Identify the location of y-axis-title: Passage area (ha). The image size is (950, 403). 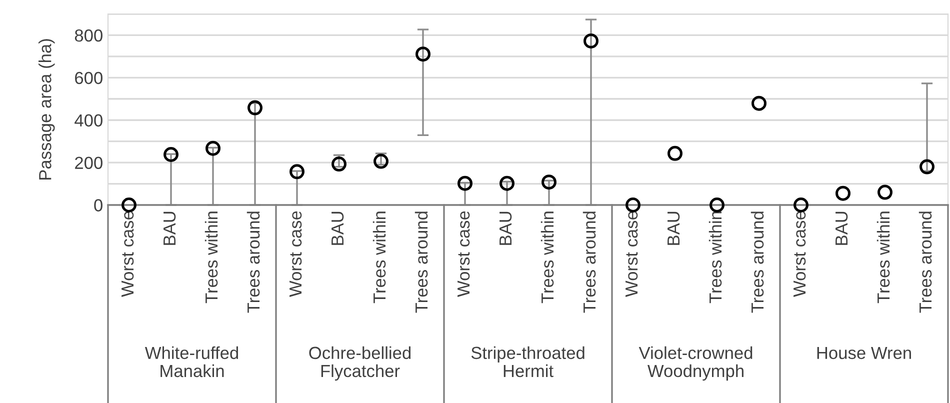
(46, 109).